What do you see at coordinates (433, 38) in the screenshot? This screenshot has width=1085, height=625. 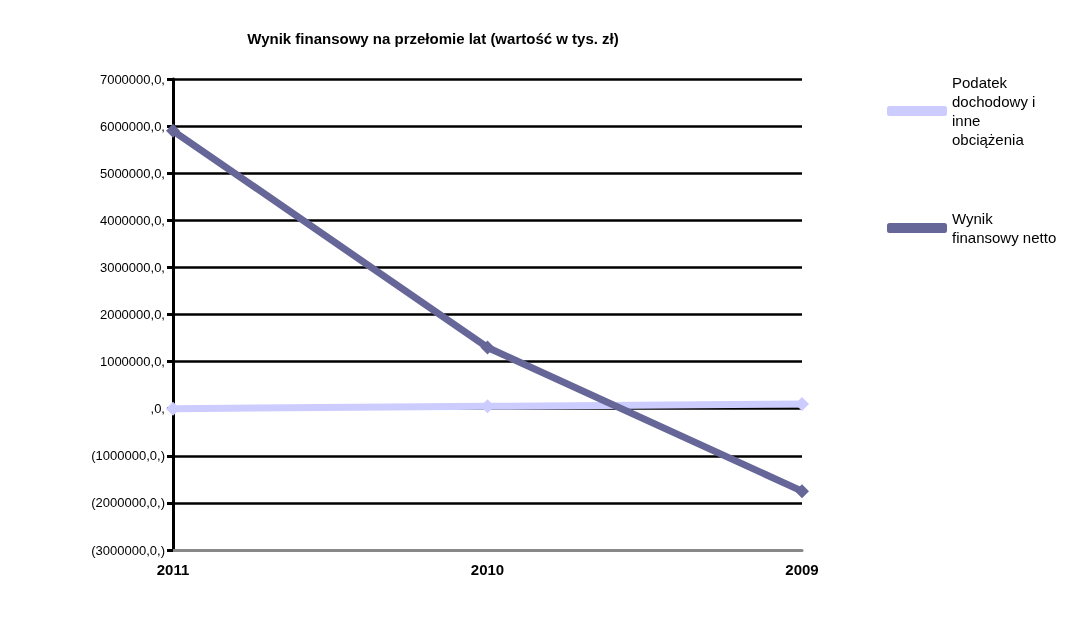 I see `chart-title: Wynik finansowy na przełomie lat (wartość w tys. zł)` at bounding box center [433, 38].